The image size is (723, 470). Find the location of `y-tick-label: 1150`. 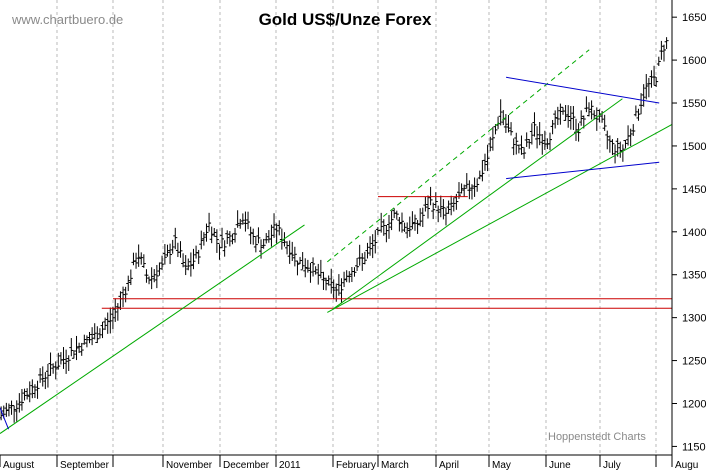

y-tick-label: 1150 is located at coordinates (694, 447).